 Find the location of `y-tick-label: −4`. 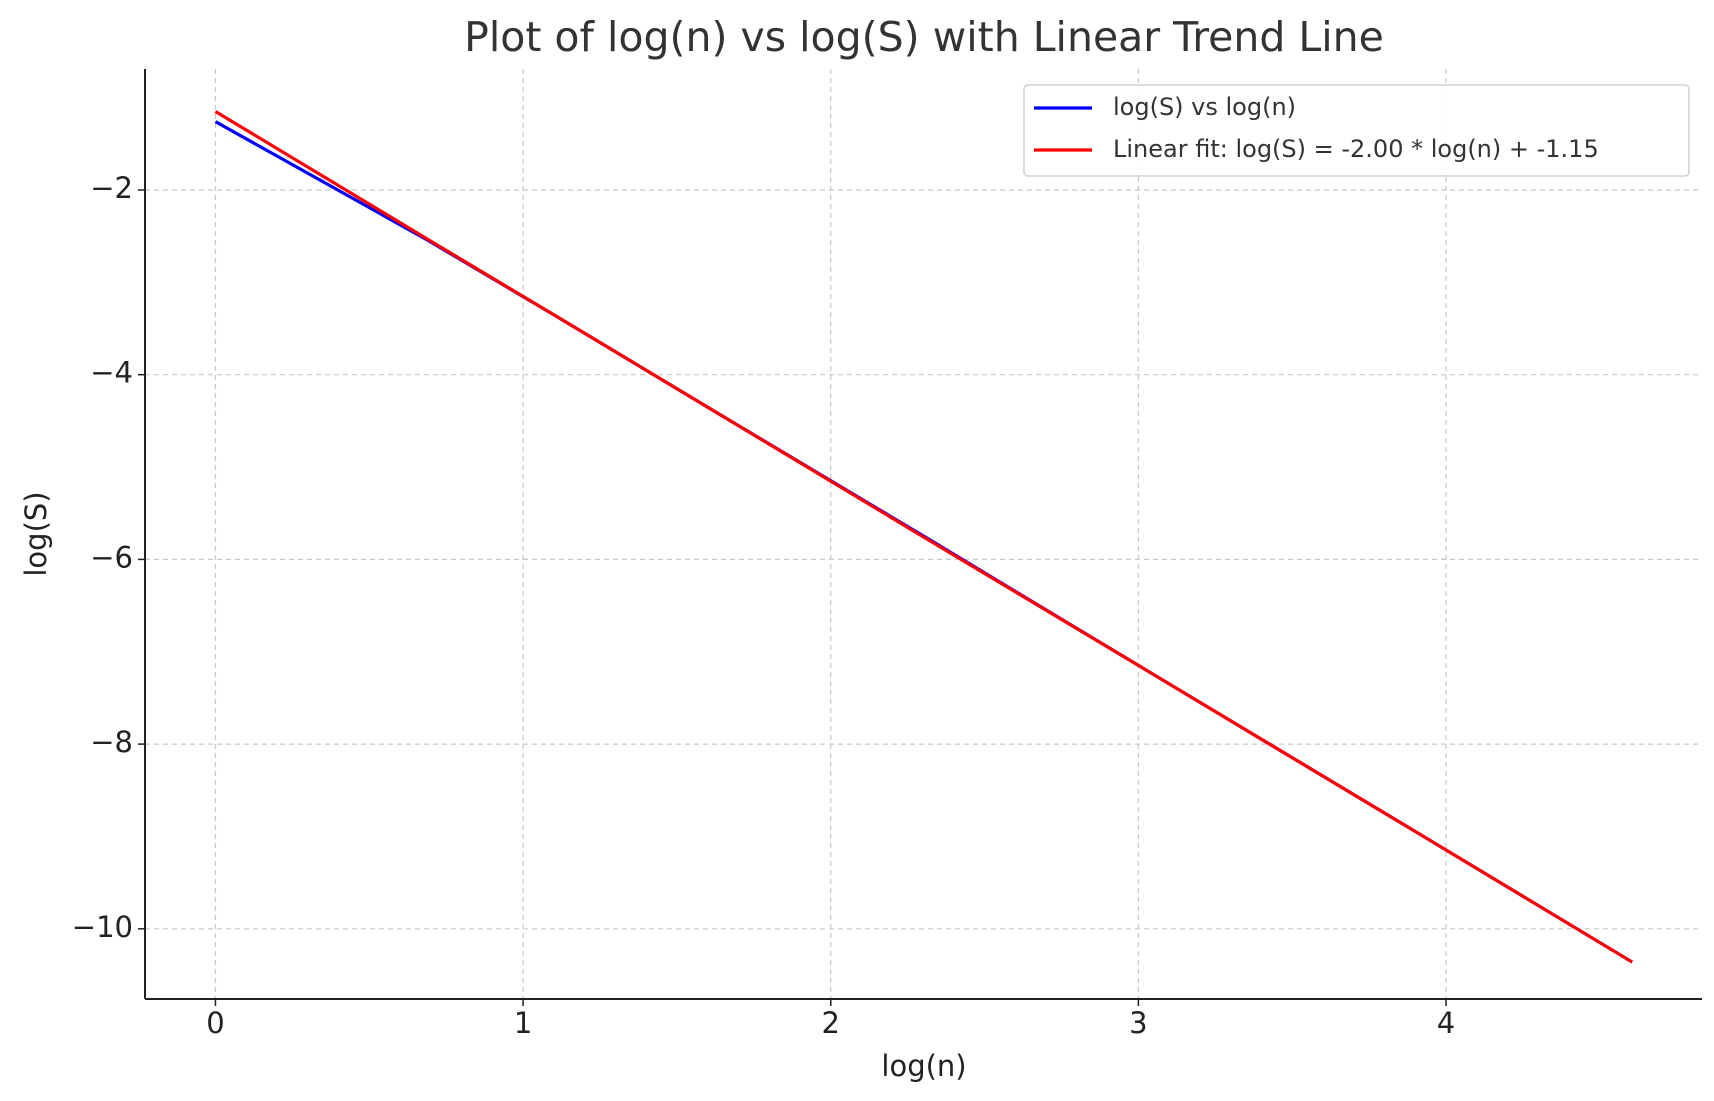

y-tick-label: −4 is located at coordinates (111, 373).